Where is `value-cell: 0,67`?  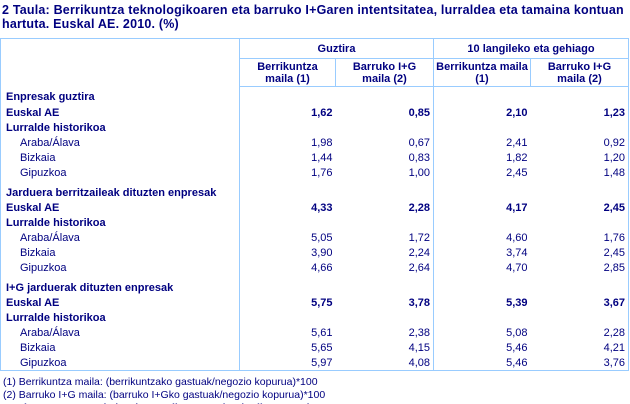 value-cell: 0,67 is located at coordinates (419, 142).